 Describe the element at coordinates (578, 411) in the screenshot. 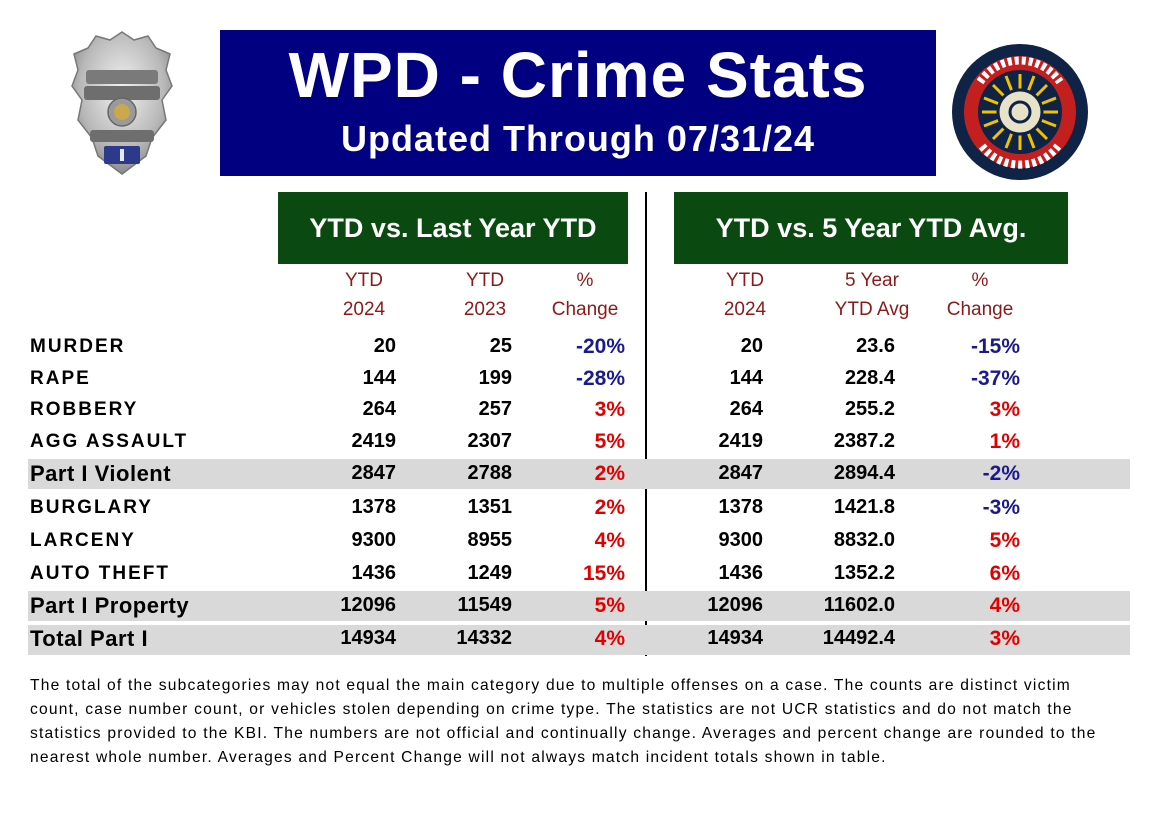

I see `table-row: ROBBERY 264 257 3% 264 255.2 3%` at that location.